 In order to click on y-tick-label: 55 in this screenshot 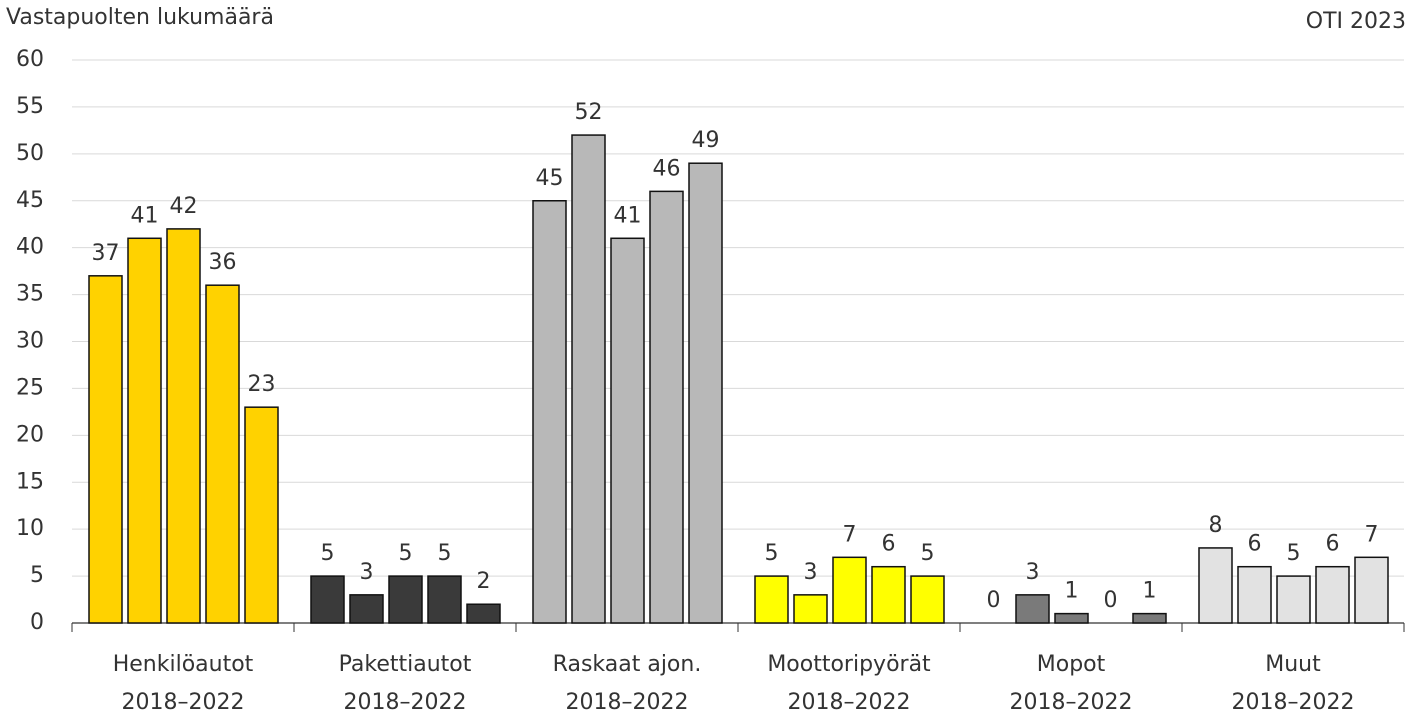, I will do `click(30, 106)`.